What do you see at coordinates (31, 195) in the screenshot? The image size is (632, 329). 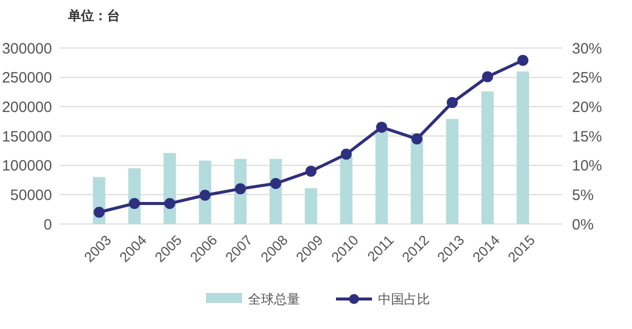 I see `y-tick-label: 50000` at bounding box center [31, 195].